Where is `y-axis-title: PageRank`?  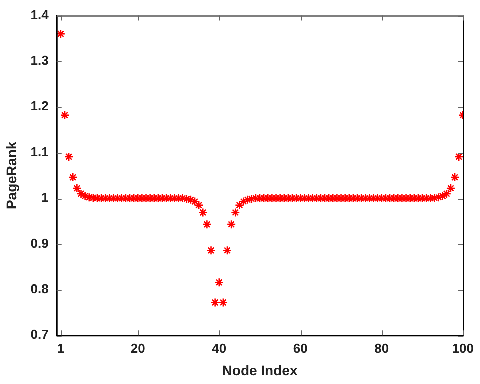
y-axis-title: PageRank is located at coordinates (11, 176).